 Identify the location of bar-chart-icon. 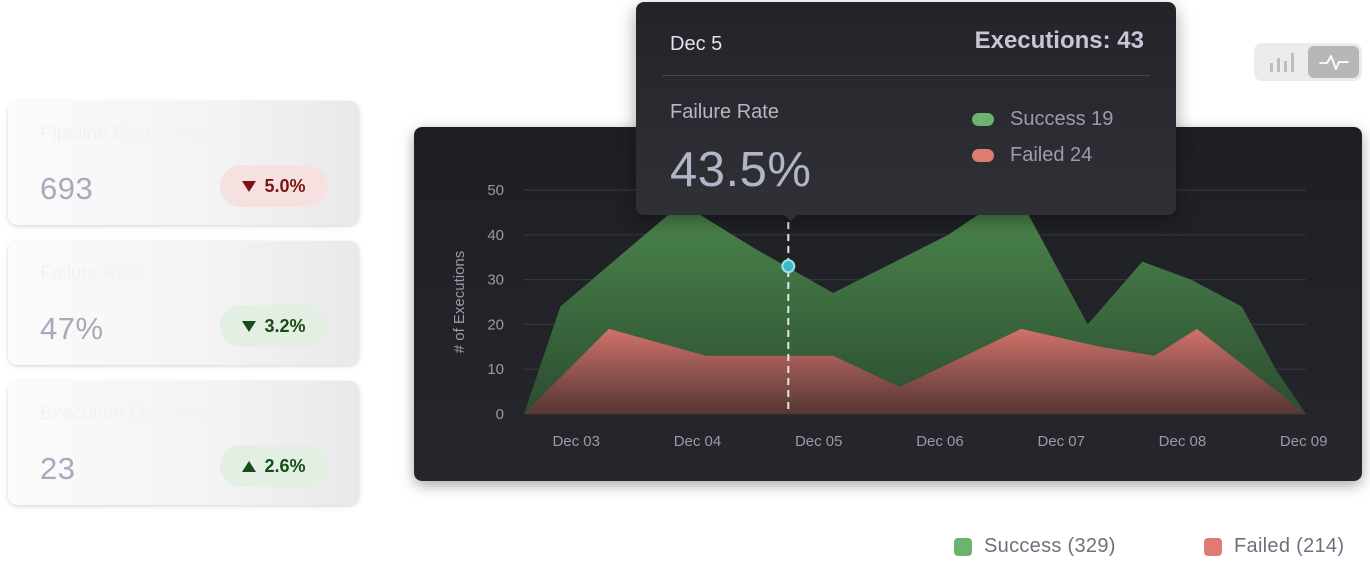
(1281, 62).